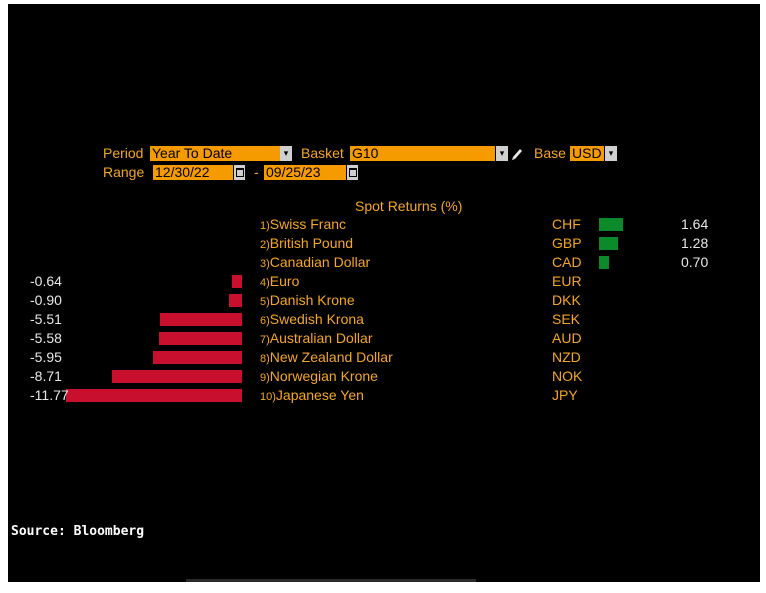 The image size is (766, 593). Describe the element at coordinates (319, 395) in the screenshot. I see `currency-name-text: Japanese Yen` at that location.